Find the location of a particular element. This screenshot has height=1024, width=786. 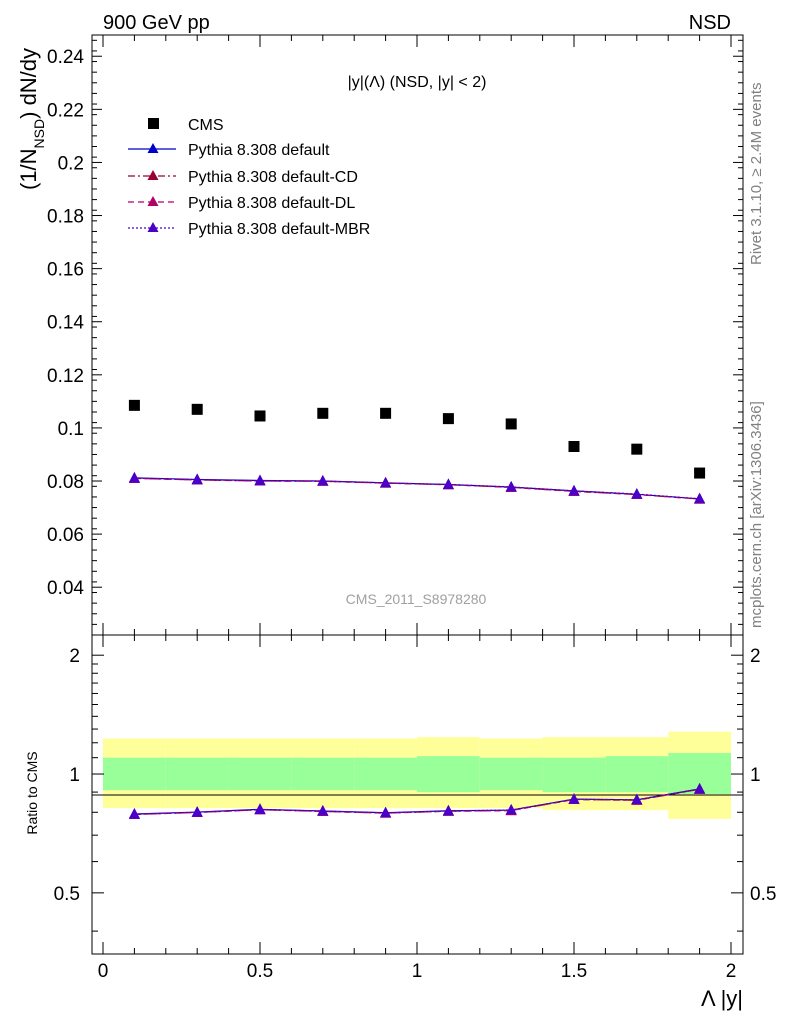

legend-marker-cms is located at coordinates (153, 123).